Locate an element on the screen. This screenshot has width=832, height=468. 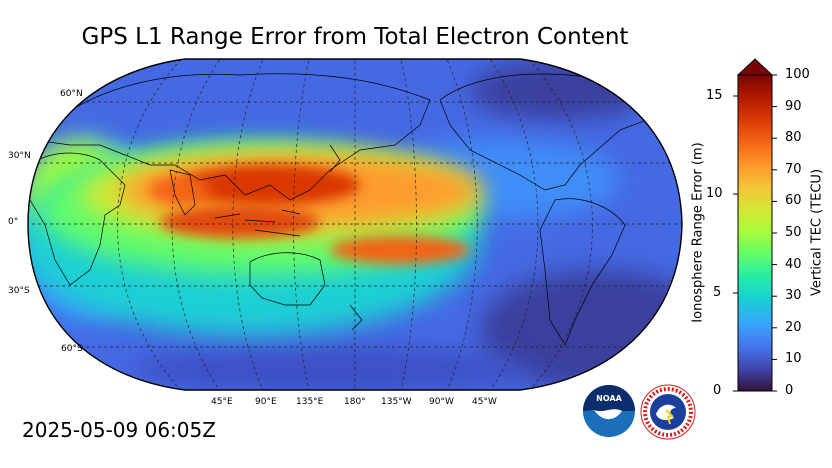
lat-label-30n: 30°N is located at coordinates (19, 156).